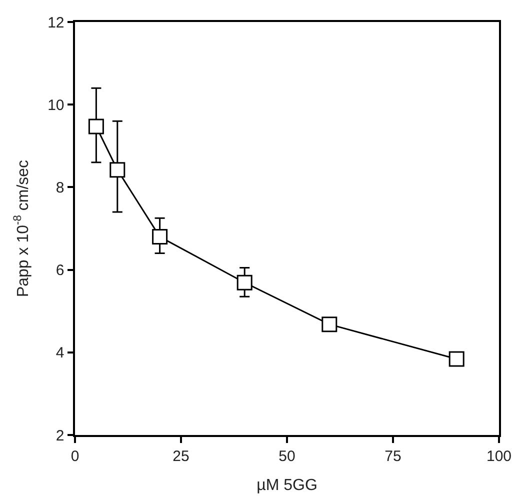  What do you see at coordinates (75, 456) in the screenshot?
I see `x-tick-label: 0` at bounding box center [75, 456].